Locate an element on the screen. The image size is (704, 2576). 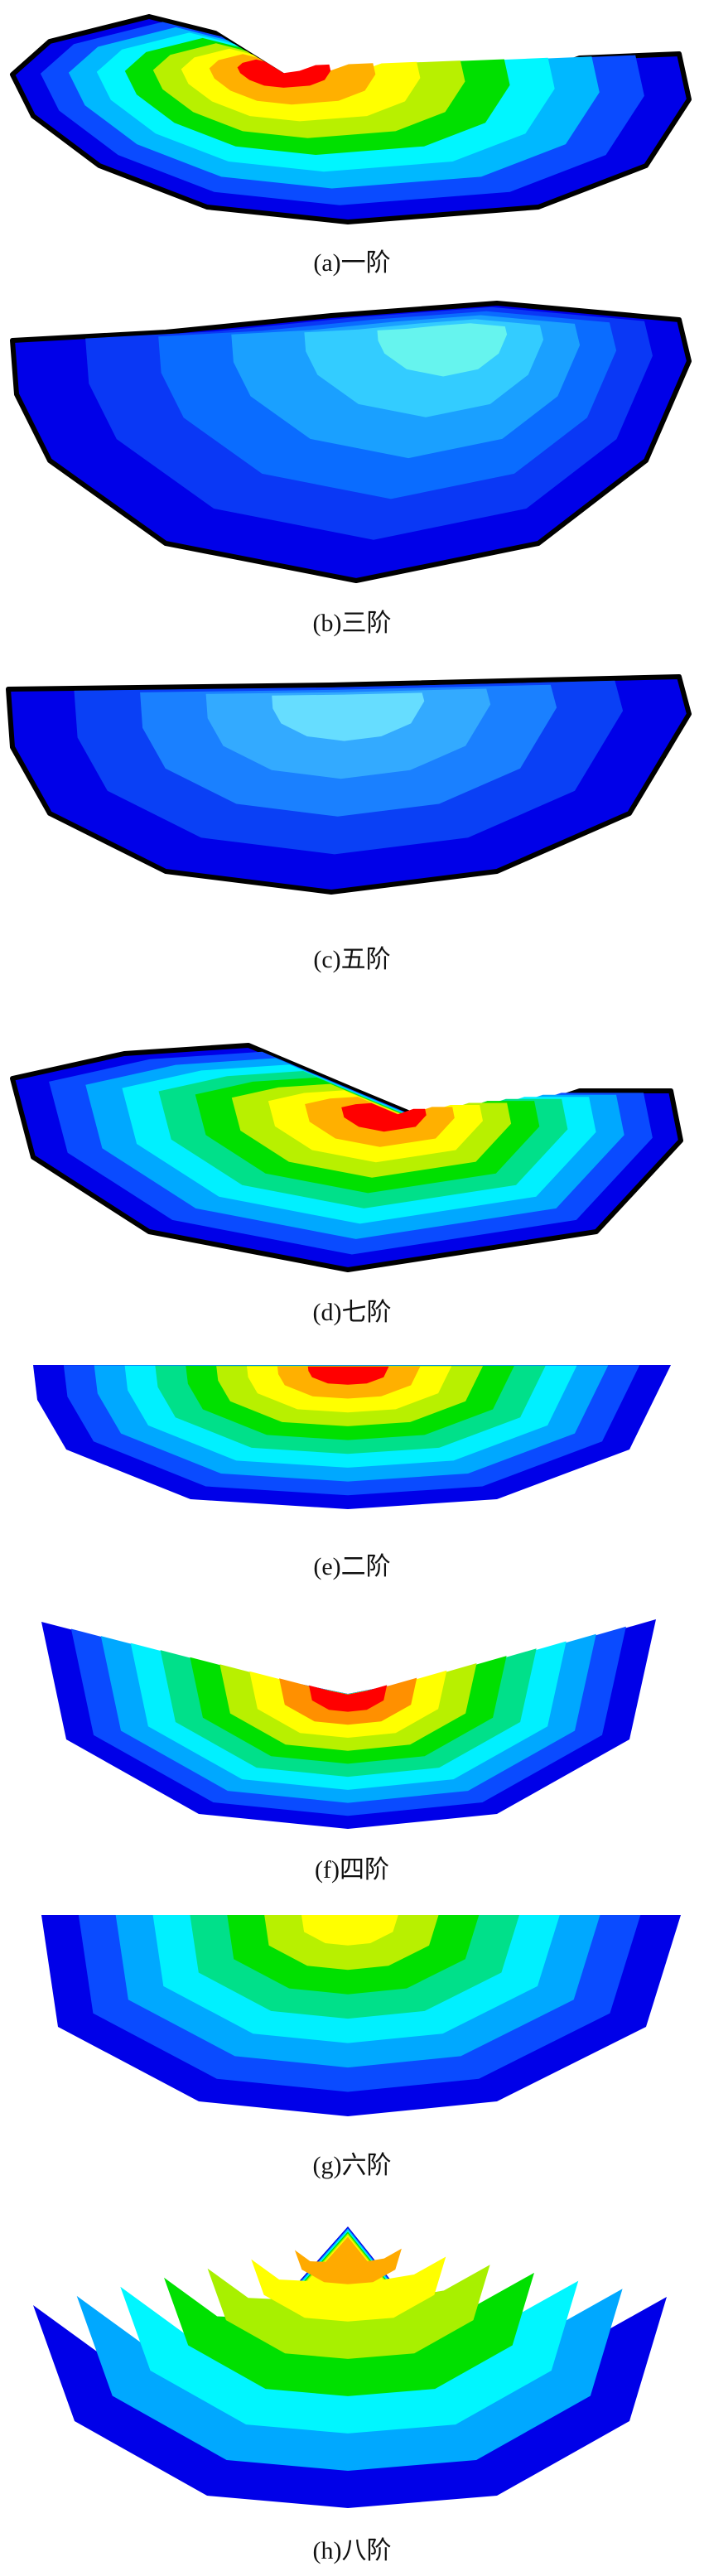
caption-f: (f)四阶 is located at coordinates (352, 1870).